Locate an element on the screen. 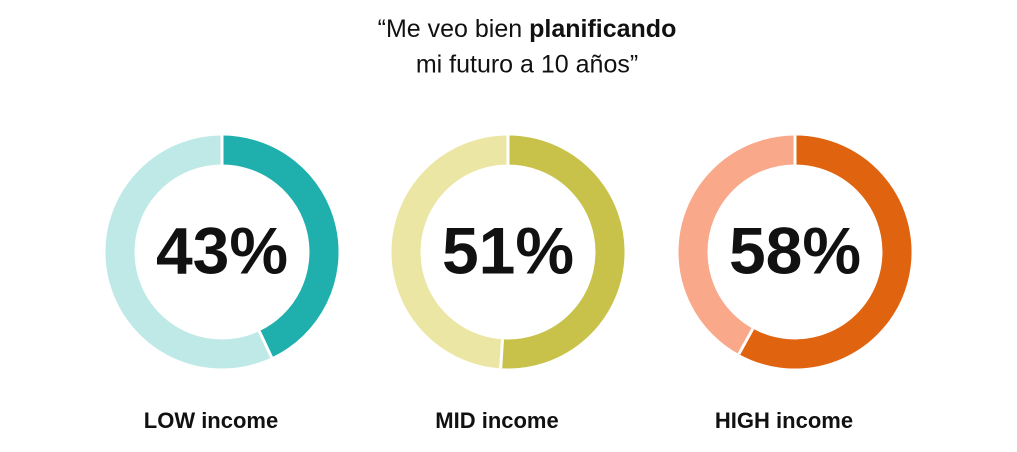 Image resolution: width=1017 pixels, height=452 pixels. title-line-1: “Me veo bien planificando is located at coordinates (527, 29).